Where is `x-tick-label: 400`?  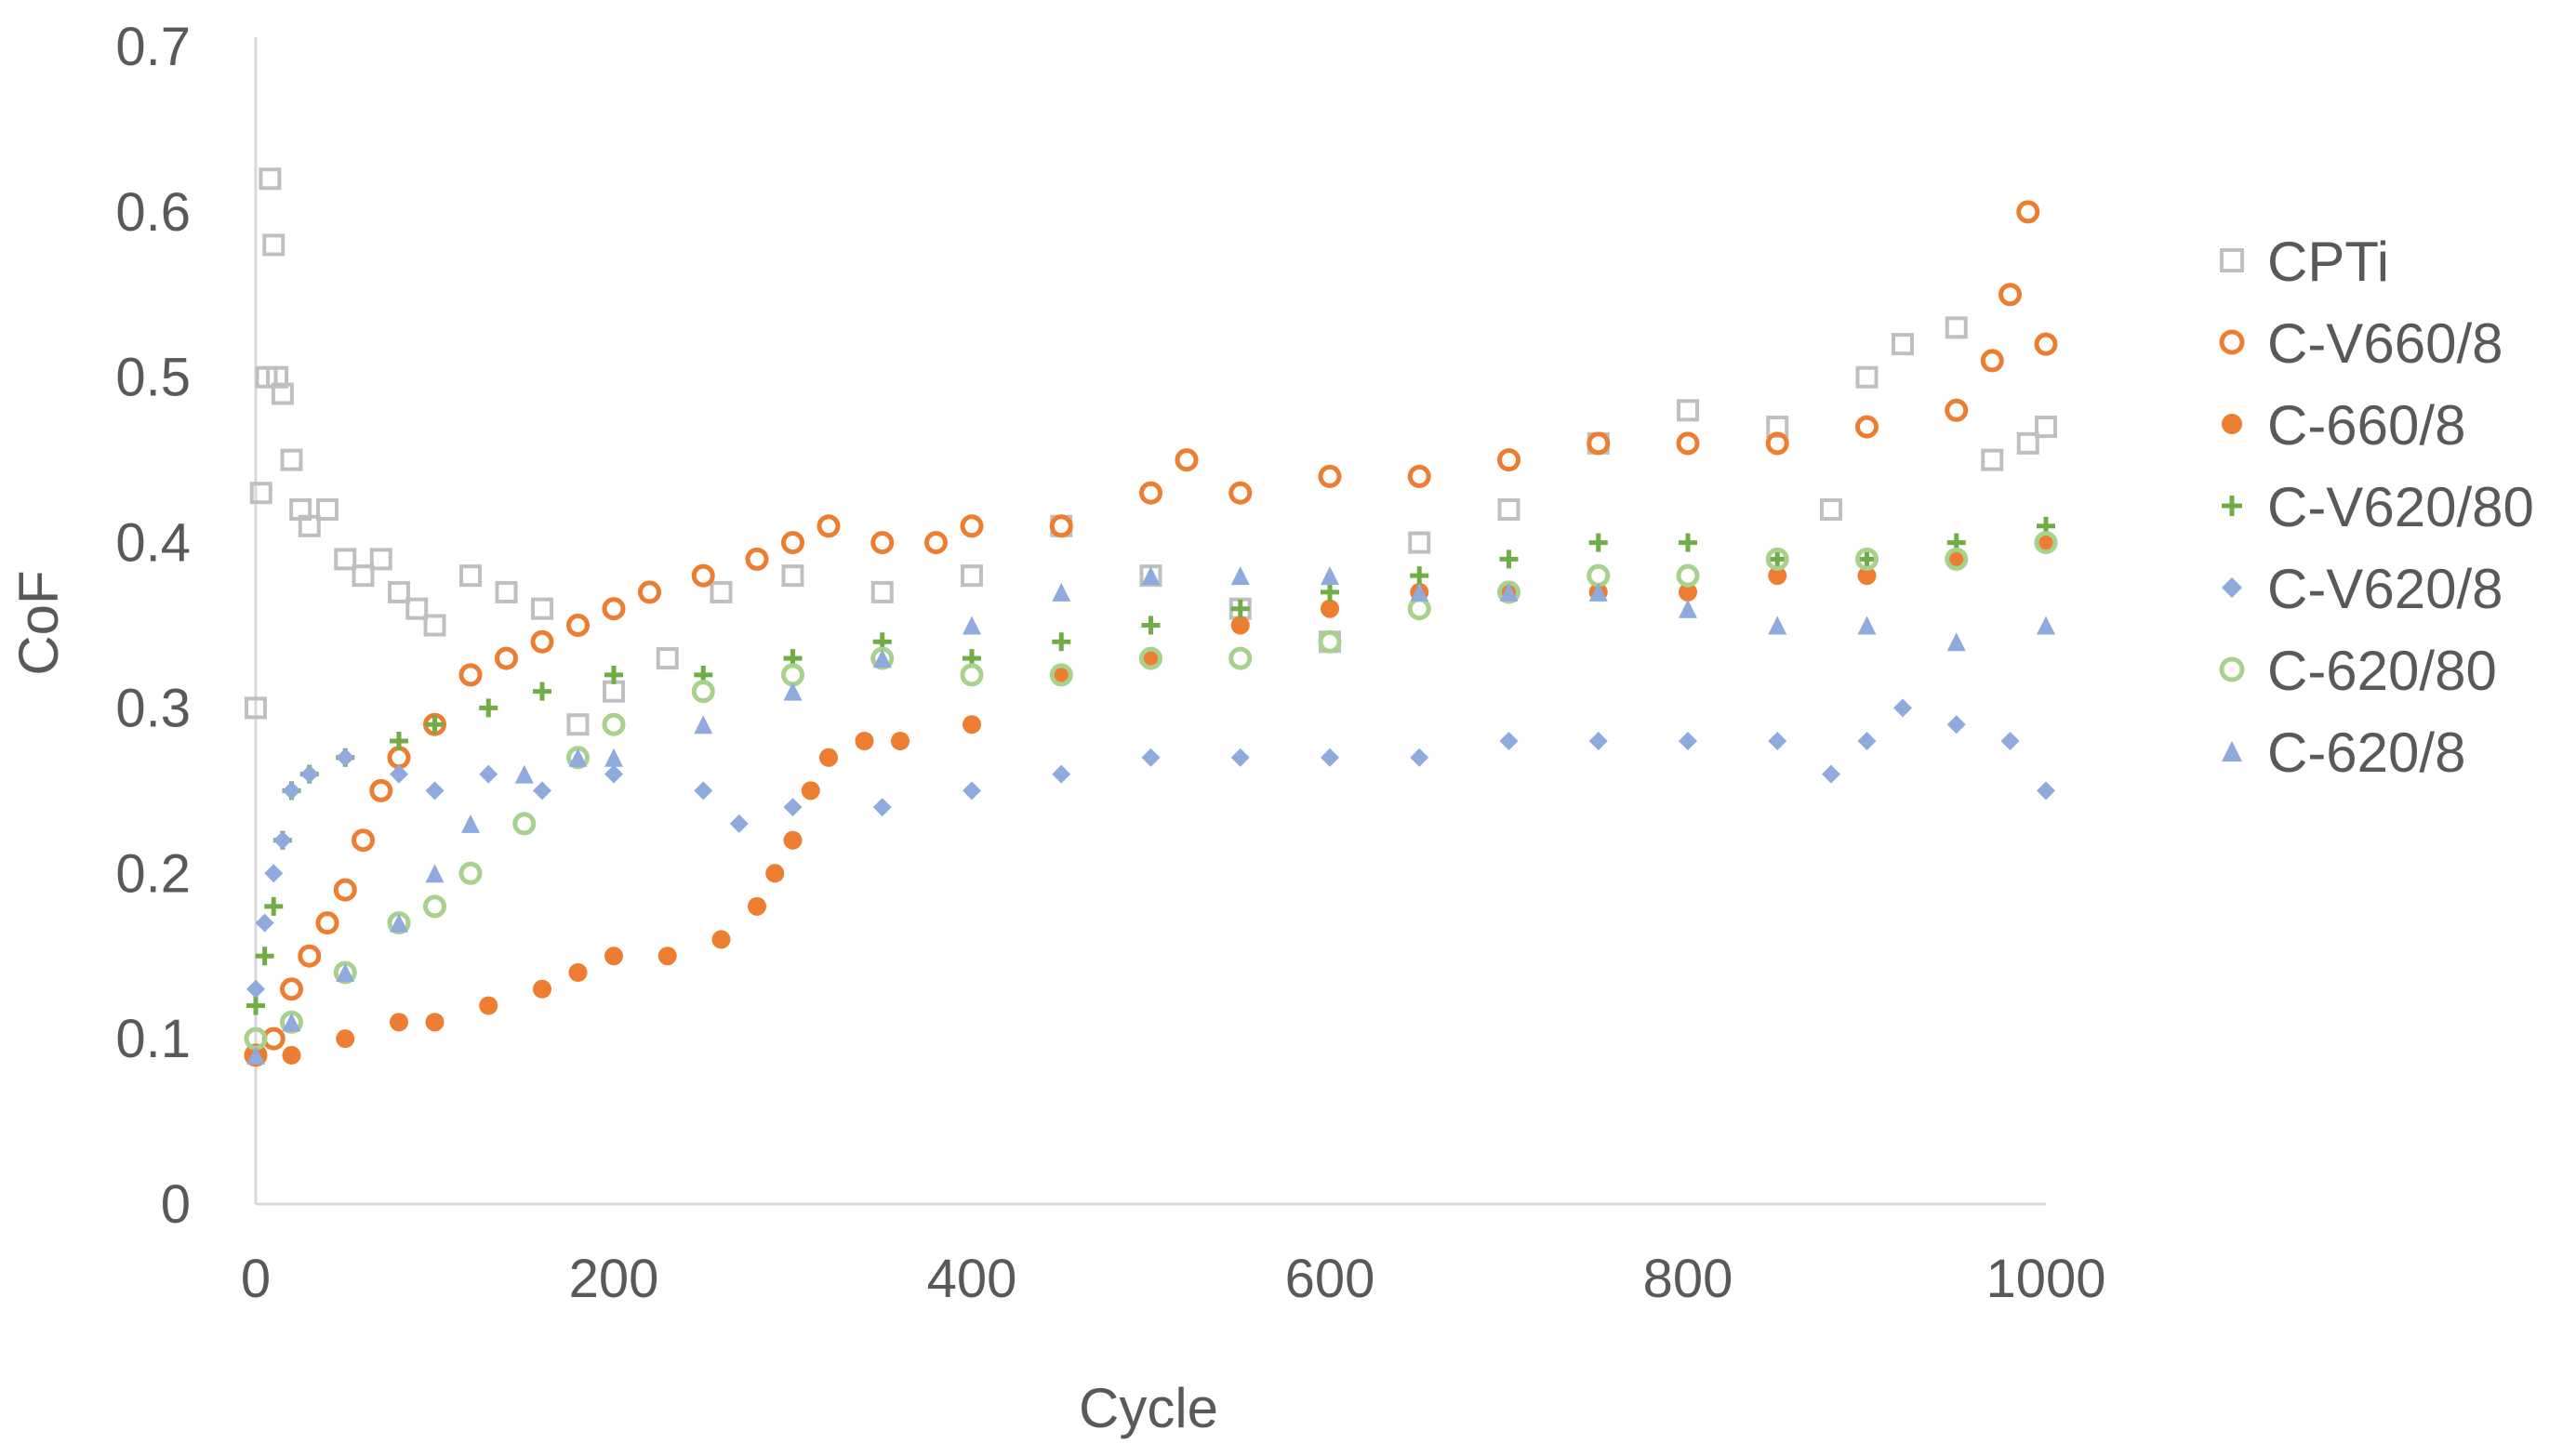 x-tick-label: 400 is located at coordinates (972, 1279).